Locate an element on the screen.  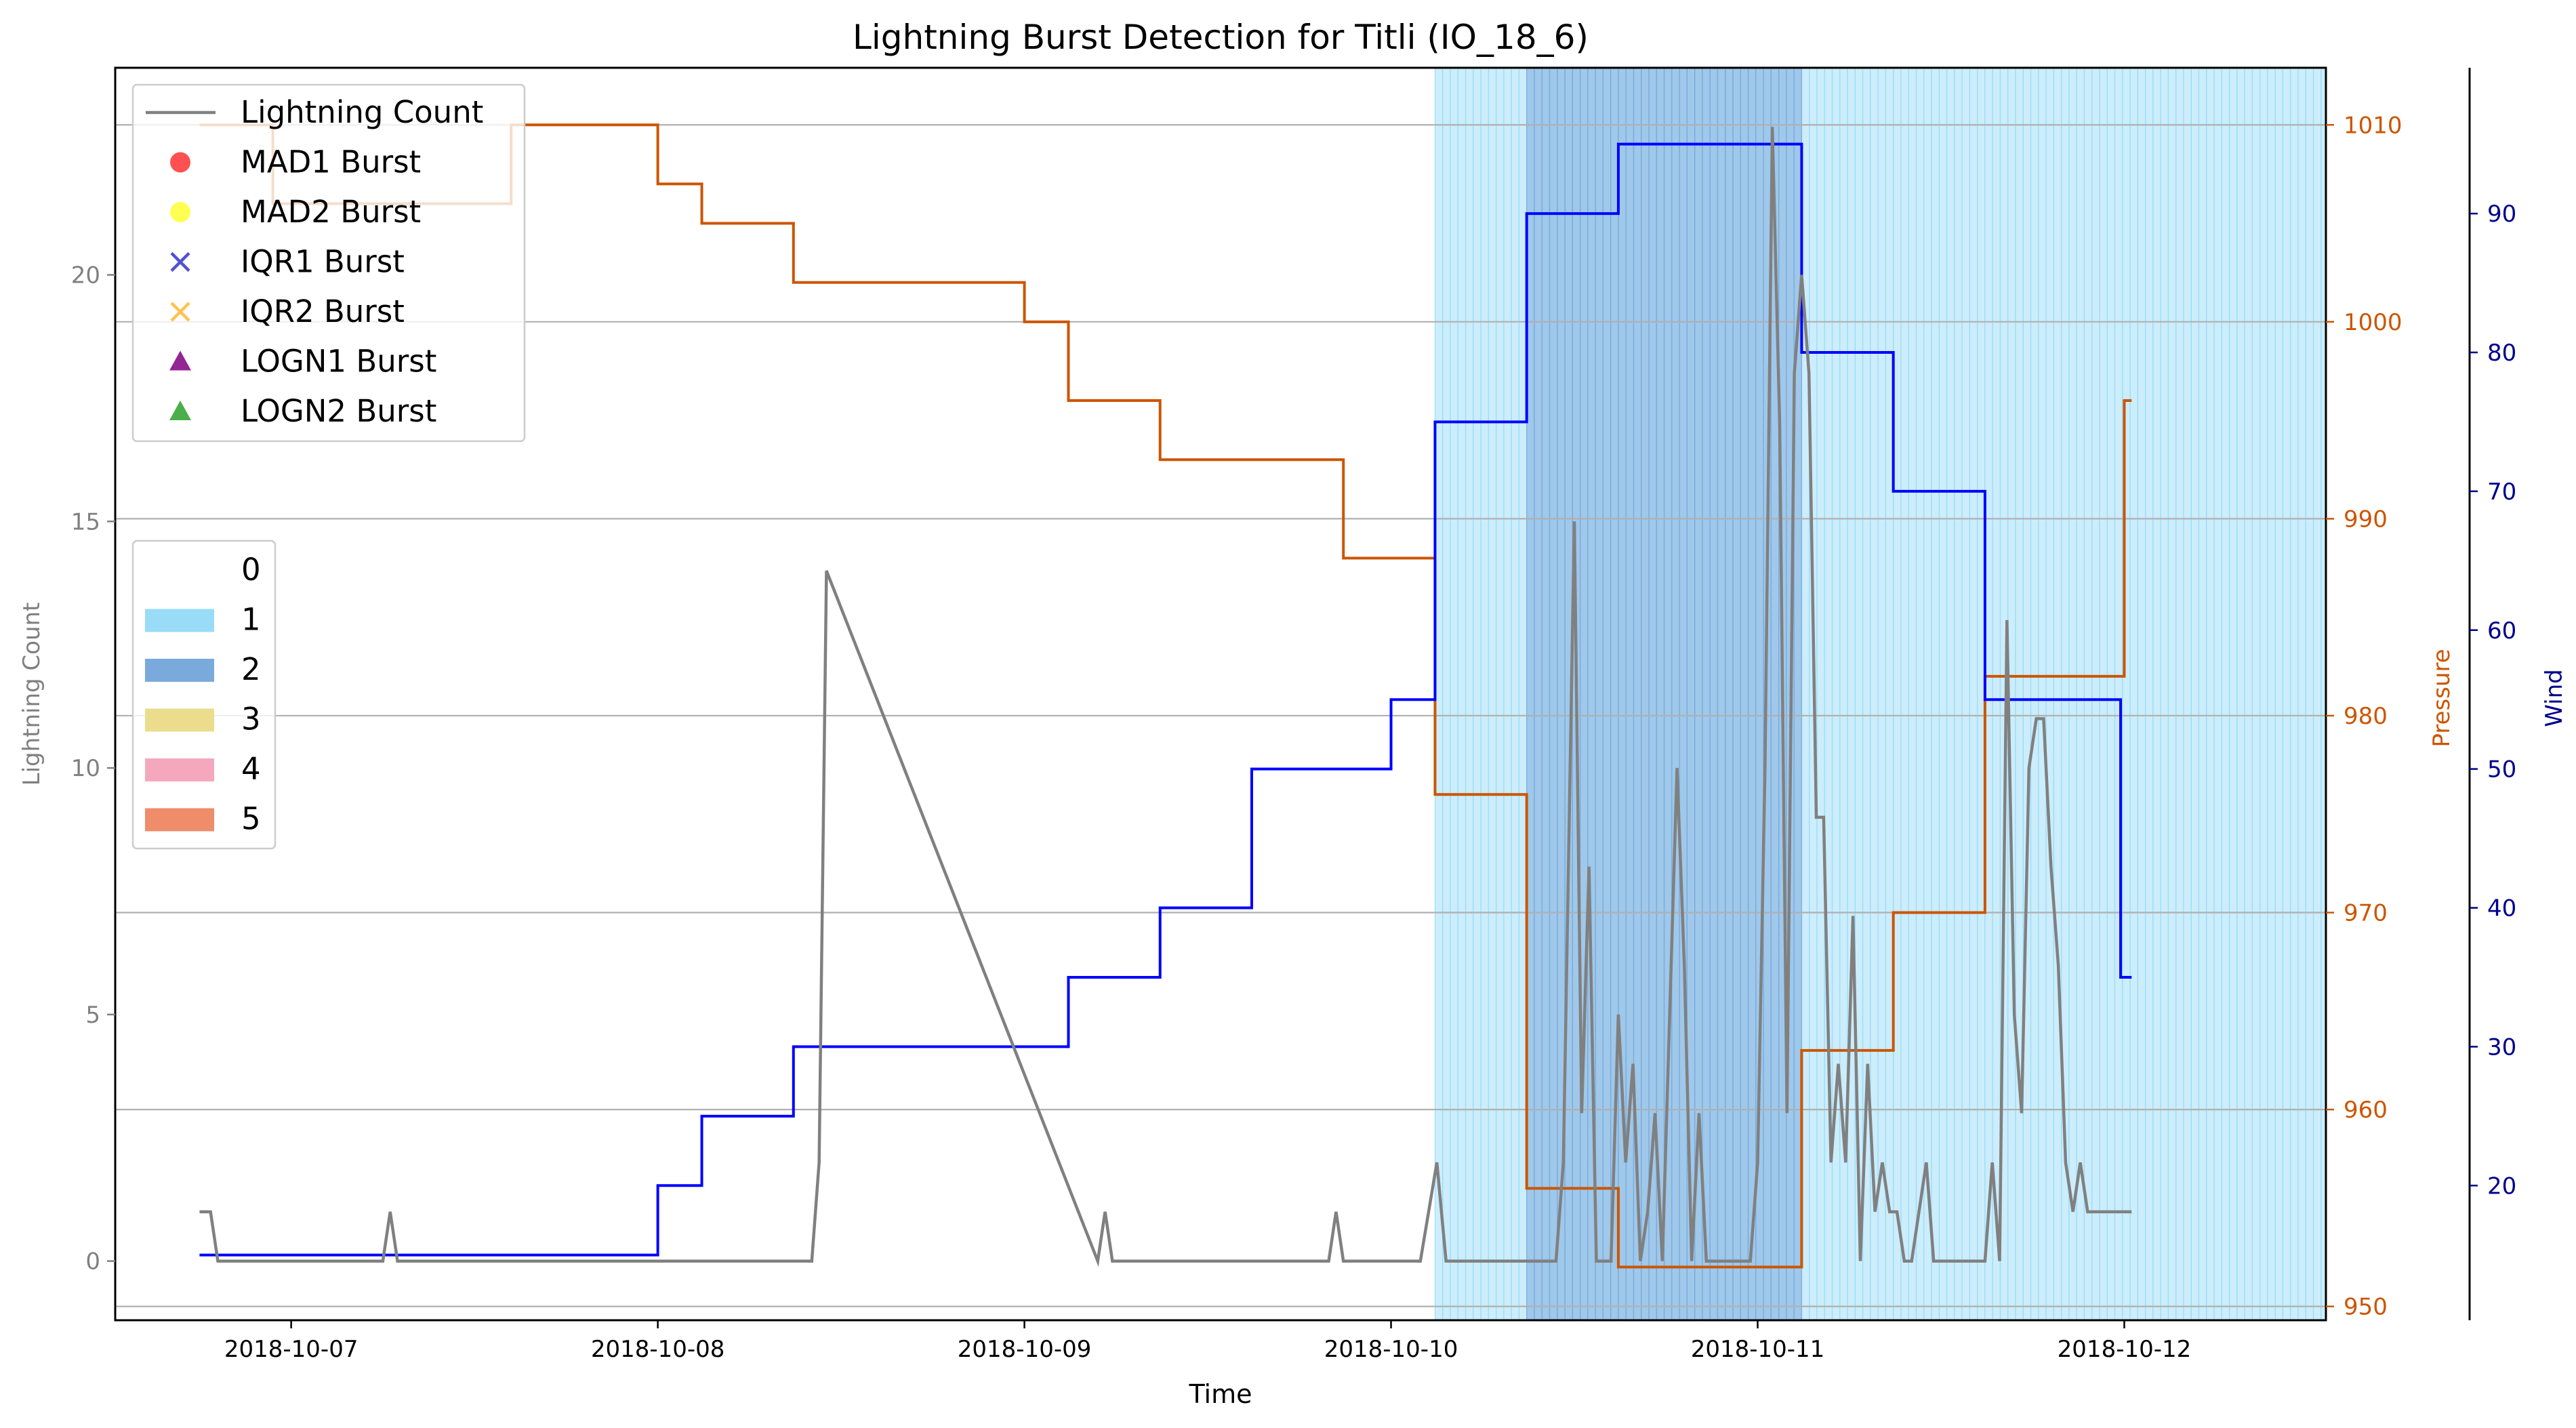
x-tick-label: 2018-10-11 is located at coordinates (1758, 1350).